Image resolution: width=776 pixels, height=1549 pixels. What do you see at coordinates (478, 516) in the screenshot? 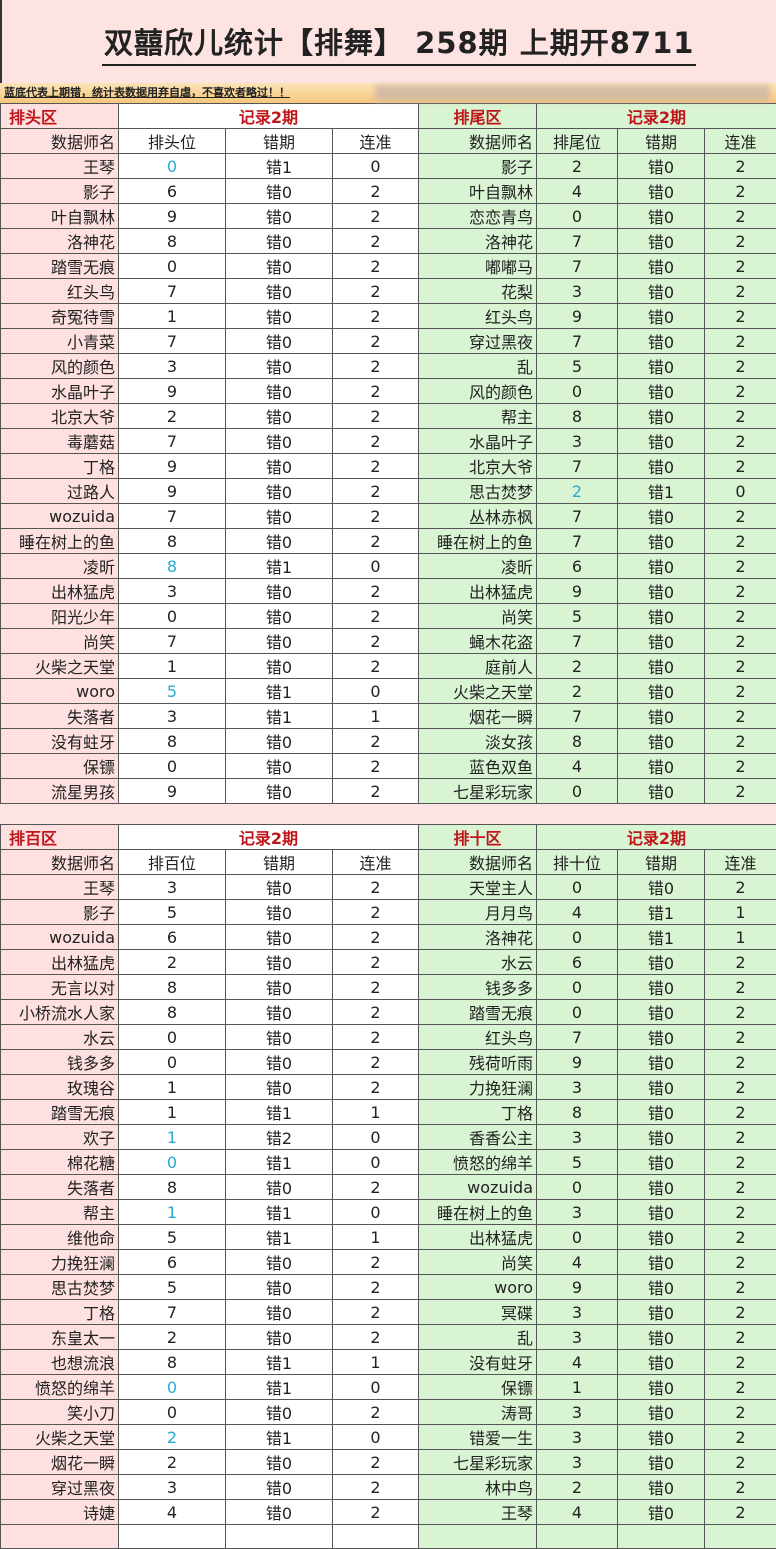
I see `analyst-name: 丛林赤枫` at bounding box center [478, 516].